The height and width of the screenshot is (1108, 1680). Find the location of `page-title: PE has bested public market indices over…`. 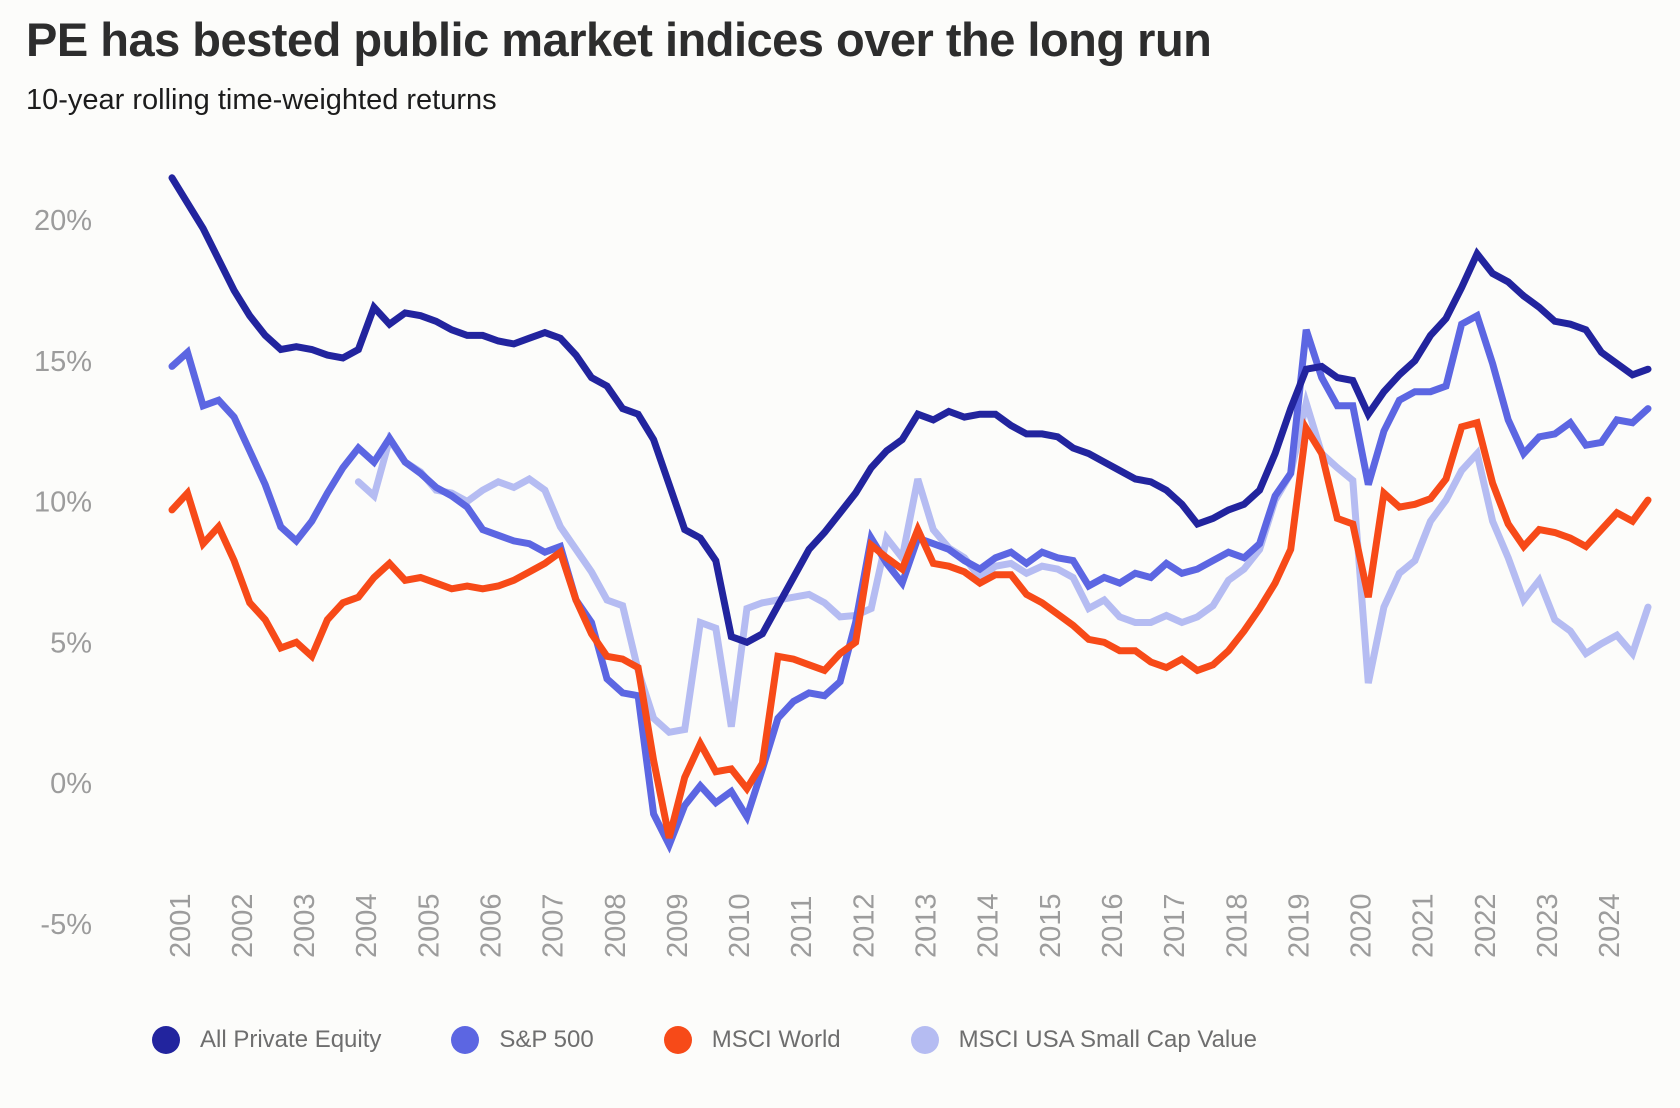

page-title: PE has bested public market indices over… is located at coordinates (619, 39).